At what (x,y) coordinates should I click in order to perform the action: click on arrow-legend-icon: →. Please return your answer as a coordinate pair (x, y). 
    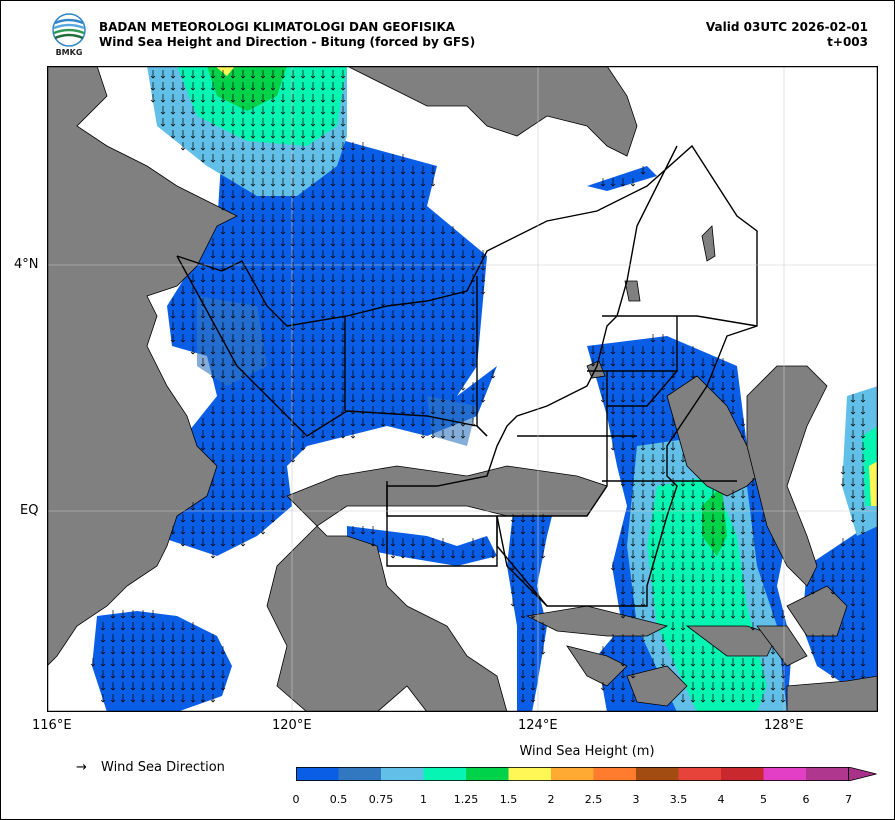
    Looking at the image, I should click on (81, 767).